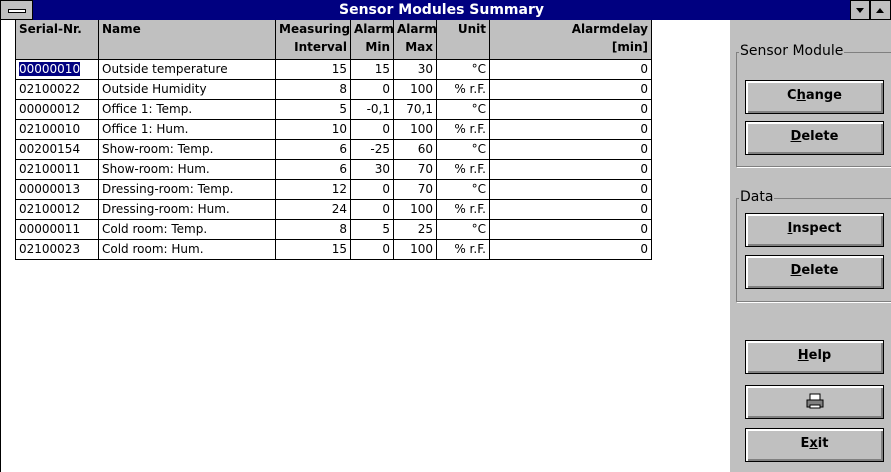 The image size is (891, 472). What do you see at coordinates (372, 110) in the screenshot?
I see `table-cell: -0,1` at bounding box center [372, 110].